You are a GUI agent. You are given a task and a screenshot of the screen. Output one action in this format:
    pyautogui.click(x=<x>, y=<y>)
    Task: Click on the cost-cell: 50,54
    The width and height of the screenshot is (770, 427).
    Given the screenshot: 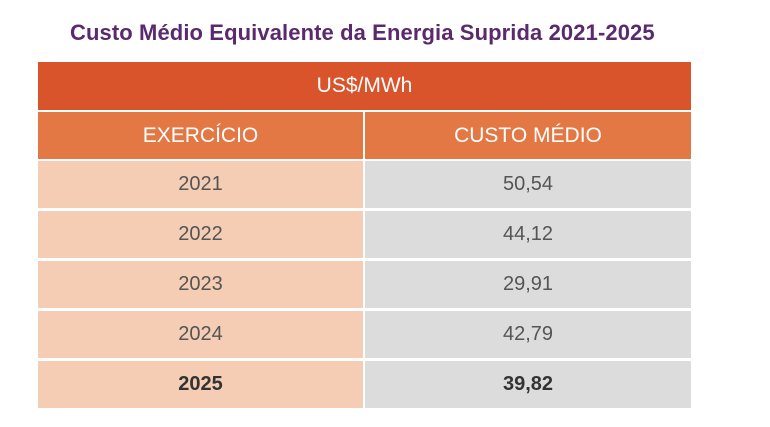 What is the action you would take?
    pyautogui.click(x=528, y=184)
    